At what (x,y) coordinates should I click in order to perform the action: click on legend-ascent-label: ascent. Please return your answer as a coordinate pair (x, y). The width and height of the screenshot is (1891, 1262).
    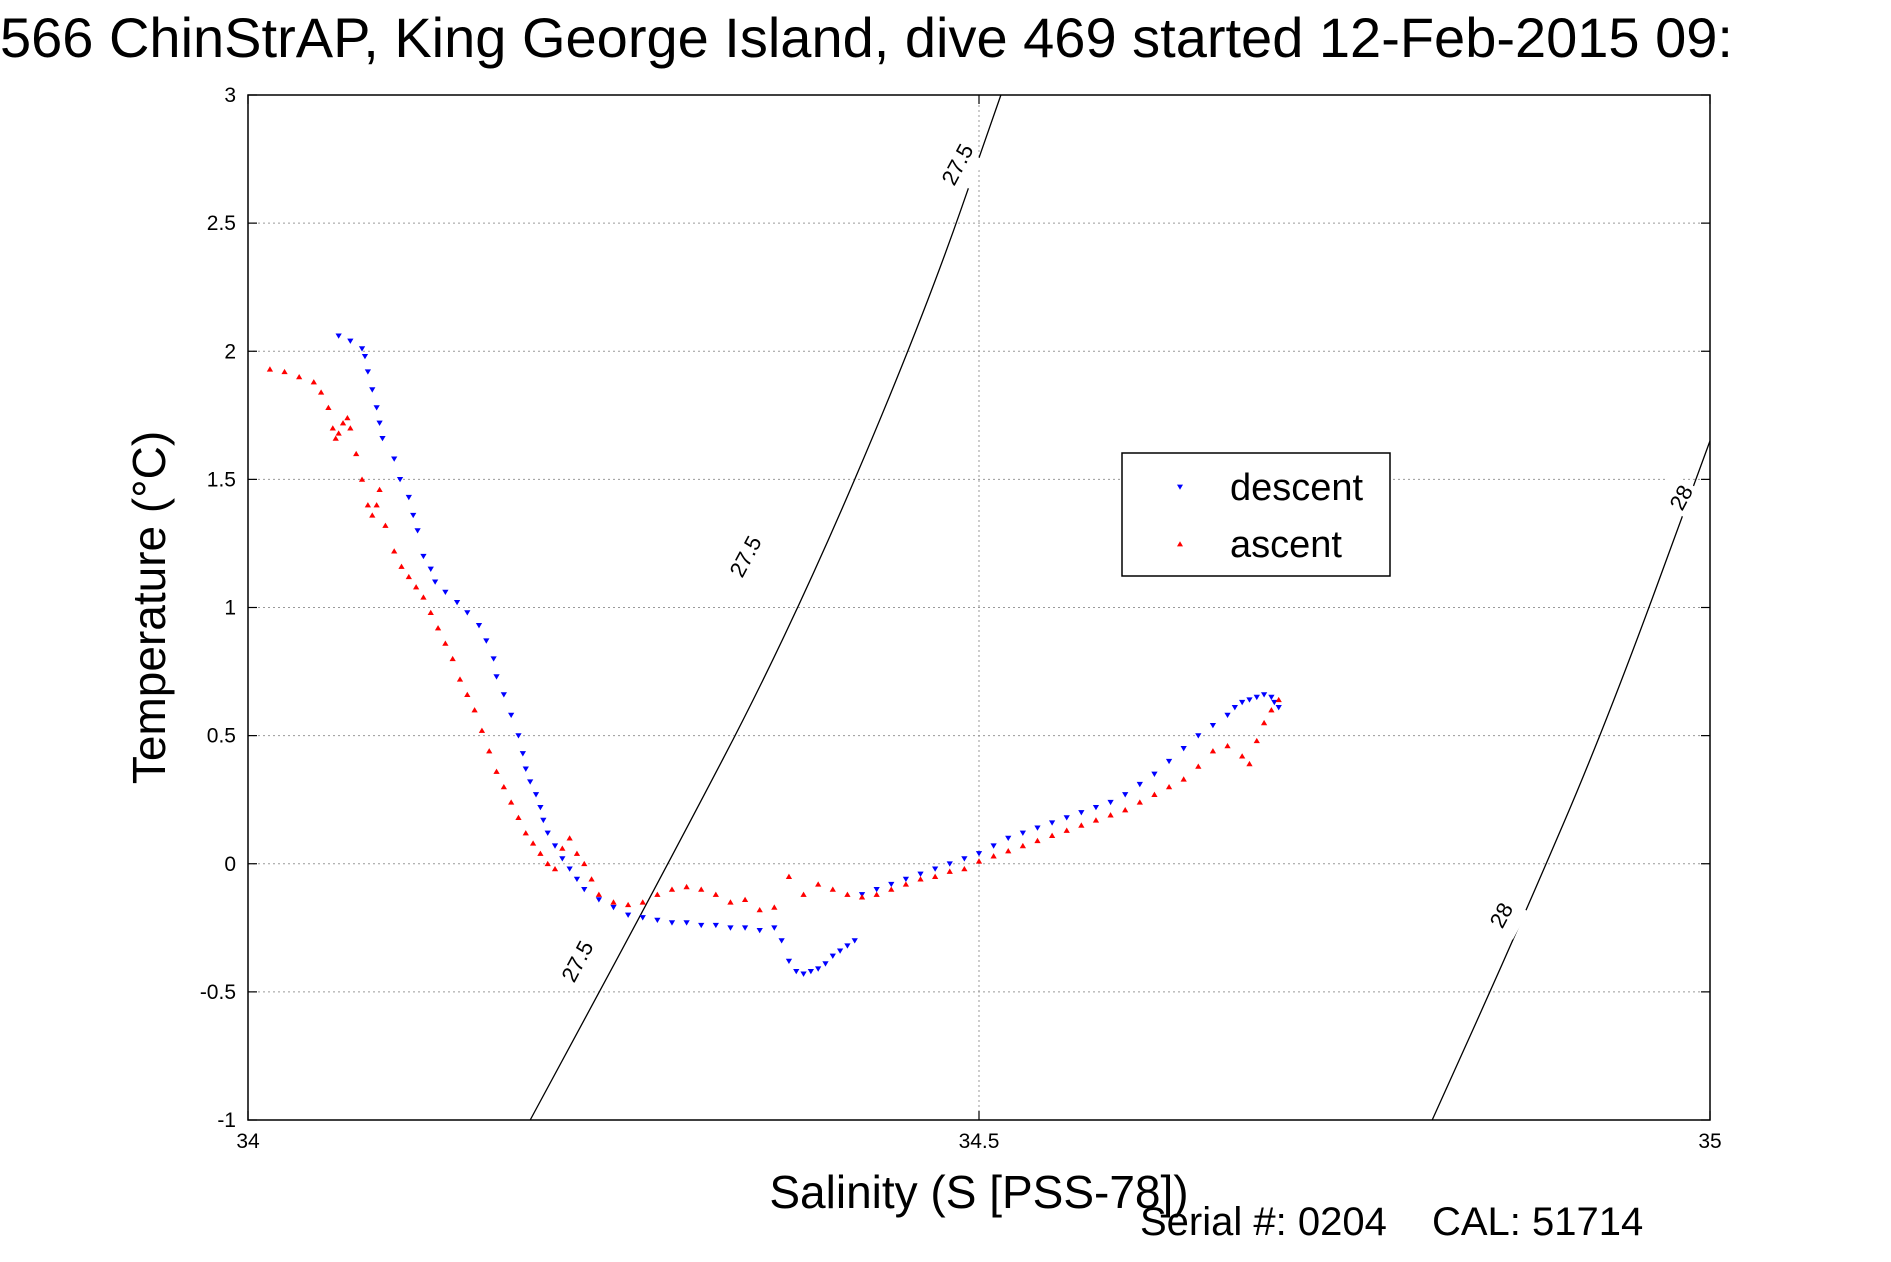
    Looking at the image, I should click on (1286, 545).